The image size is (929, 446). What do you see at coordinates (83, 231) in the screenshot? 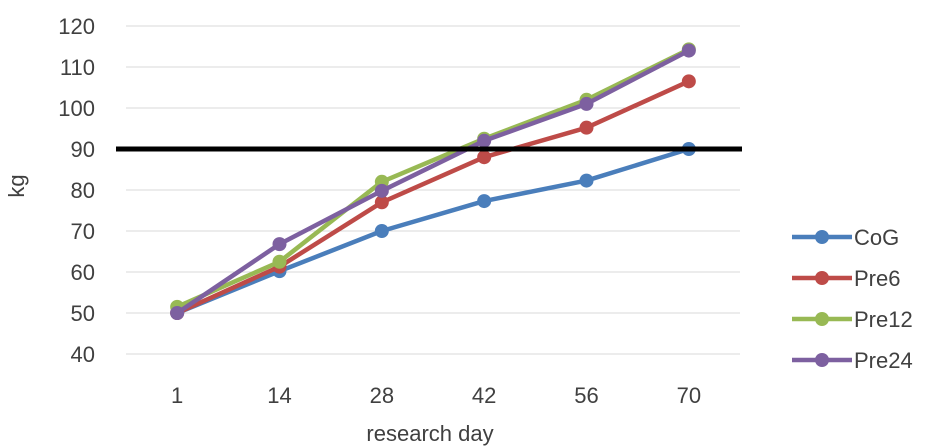
I see `y-tick-label: 70` at bounding box center [83, 231].